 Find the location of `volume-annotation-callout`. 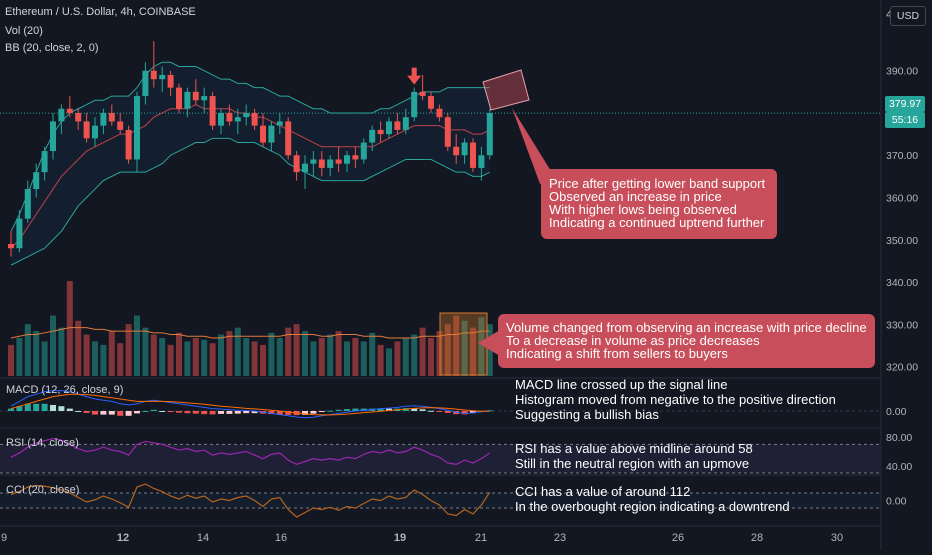

volume-annotation-callout is located at coordinates (686, 341).